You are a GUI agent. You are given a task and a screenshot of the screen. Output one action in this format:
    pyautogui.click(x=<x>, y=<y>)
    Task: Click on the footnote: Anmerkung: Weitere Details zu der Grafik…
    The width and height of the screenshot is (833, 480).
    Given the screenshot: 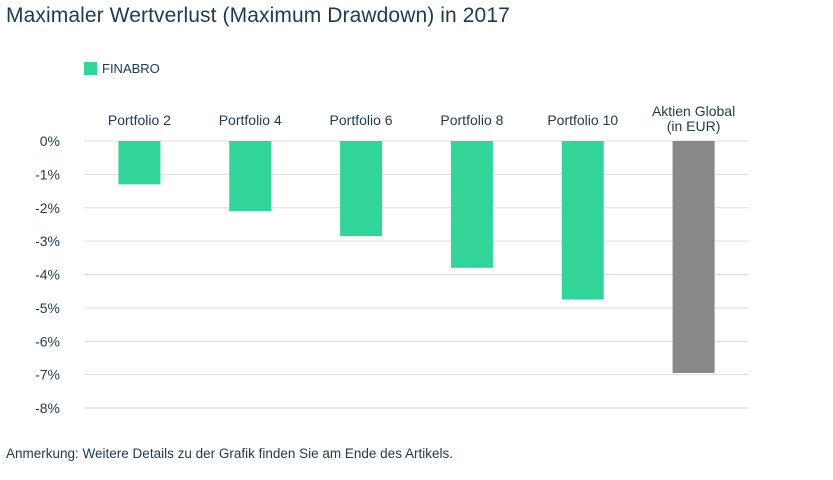 What is the action you would take?
    pyautogui.click(x=229, y=453)
    